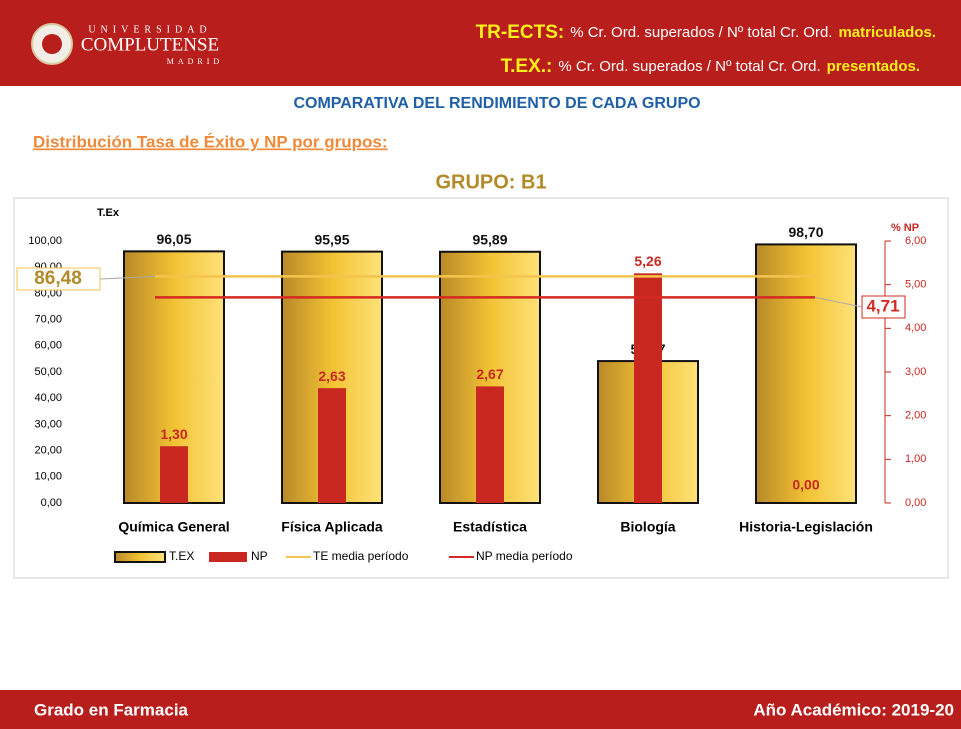 The width and height of the screenshot is (961, 729). I want to click on x-tick-label: Historia-Legislación, so click(806, 527).